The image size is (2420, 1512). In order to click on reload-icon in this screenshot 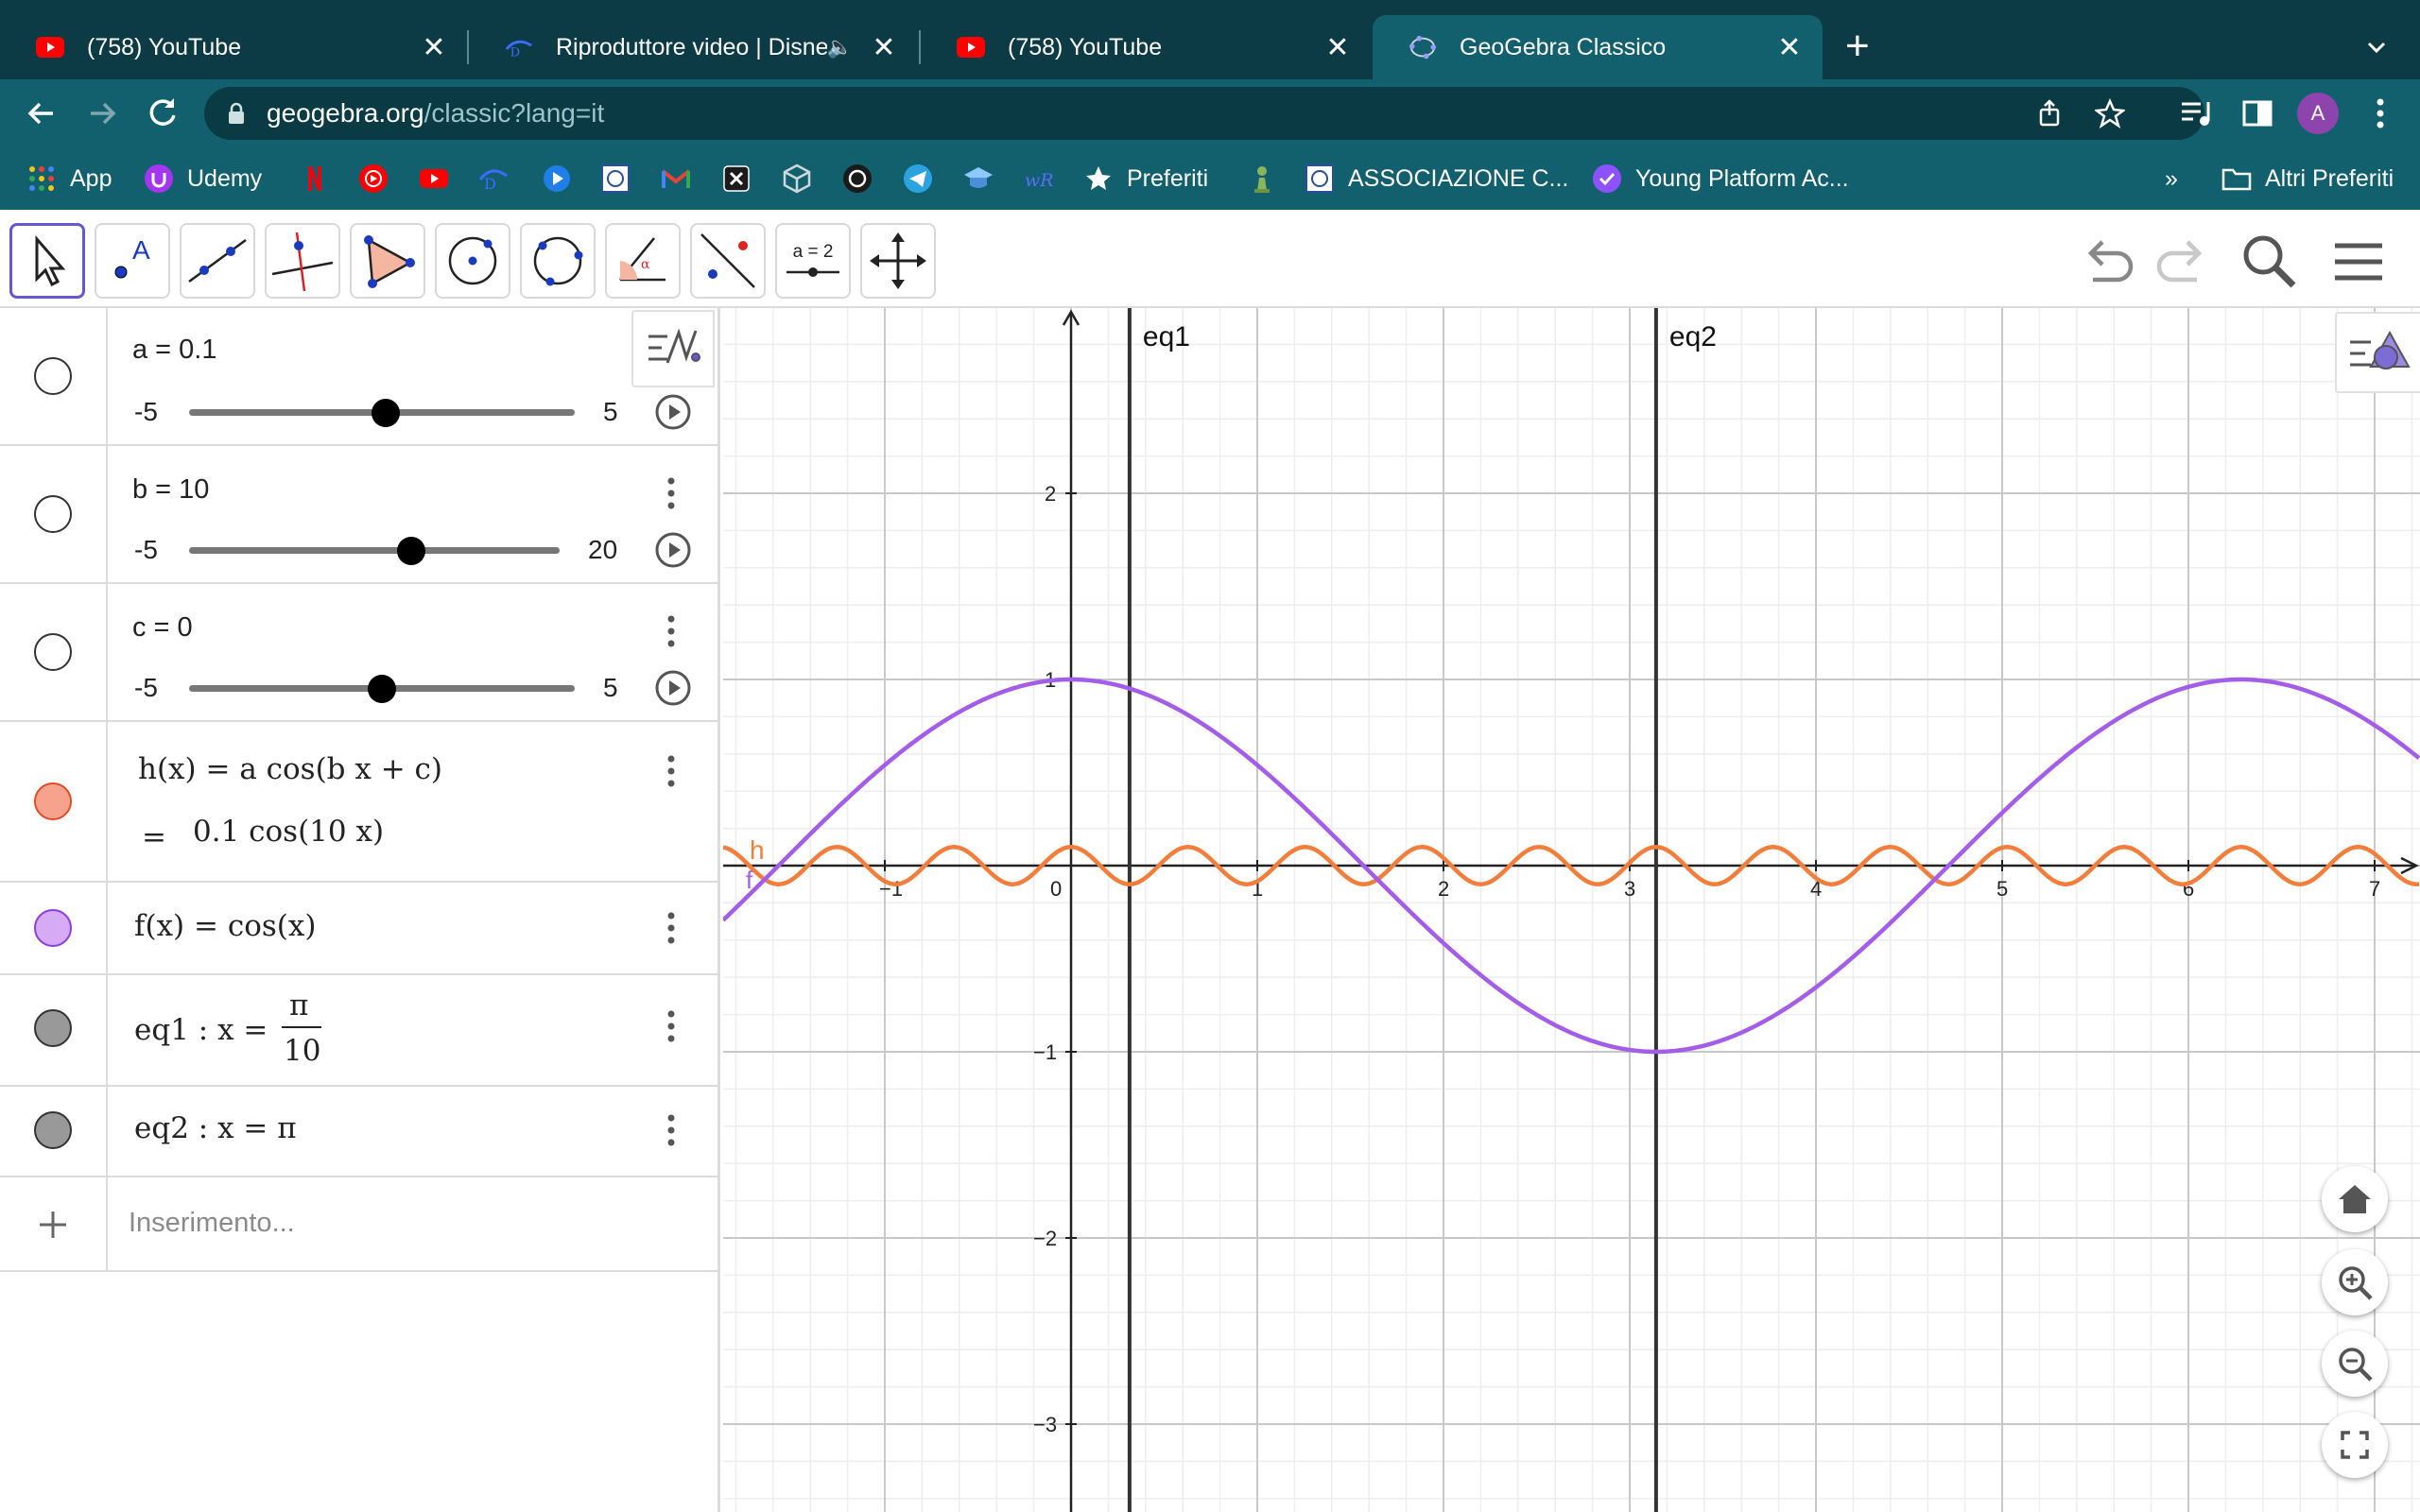, I will do `click(162, 113)`.